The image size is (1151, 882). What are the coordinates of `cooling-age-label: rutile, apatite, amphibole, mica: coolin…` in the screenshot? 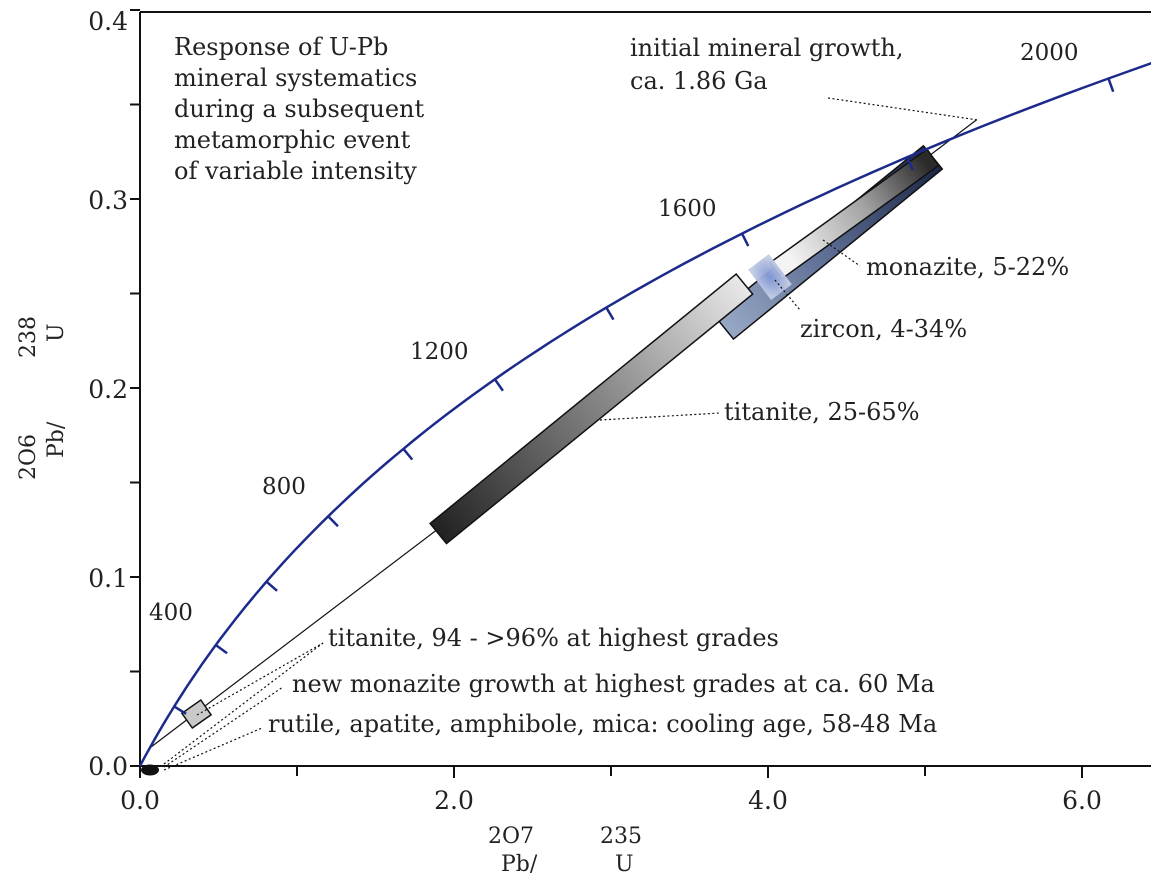 It's located at (602, 724).